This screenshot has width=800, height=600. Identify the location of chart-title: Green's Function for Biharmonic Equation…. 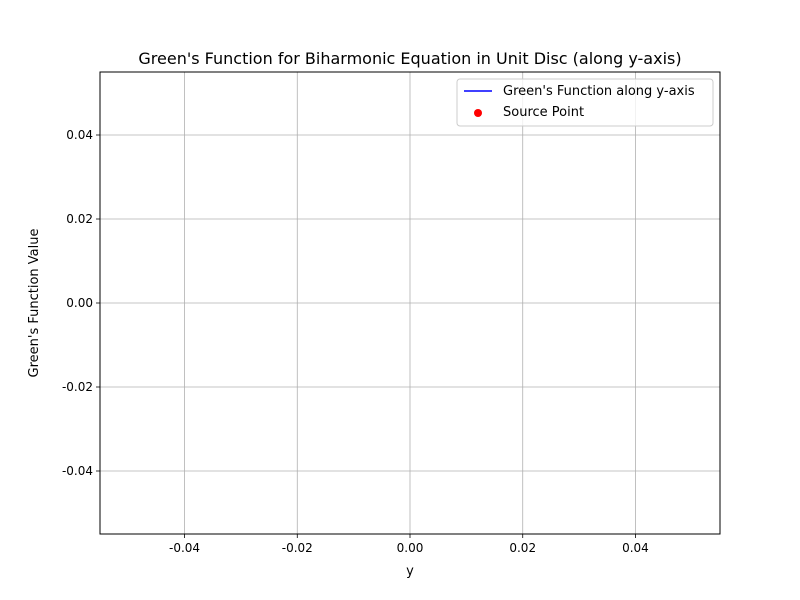
(409, 58).